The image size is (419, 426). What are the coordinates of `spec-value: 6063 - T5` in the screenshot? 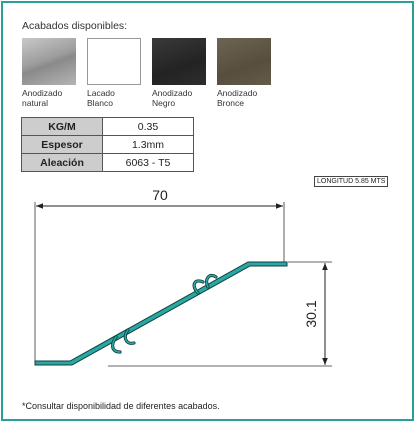 It's located at (148, 162).